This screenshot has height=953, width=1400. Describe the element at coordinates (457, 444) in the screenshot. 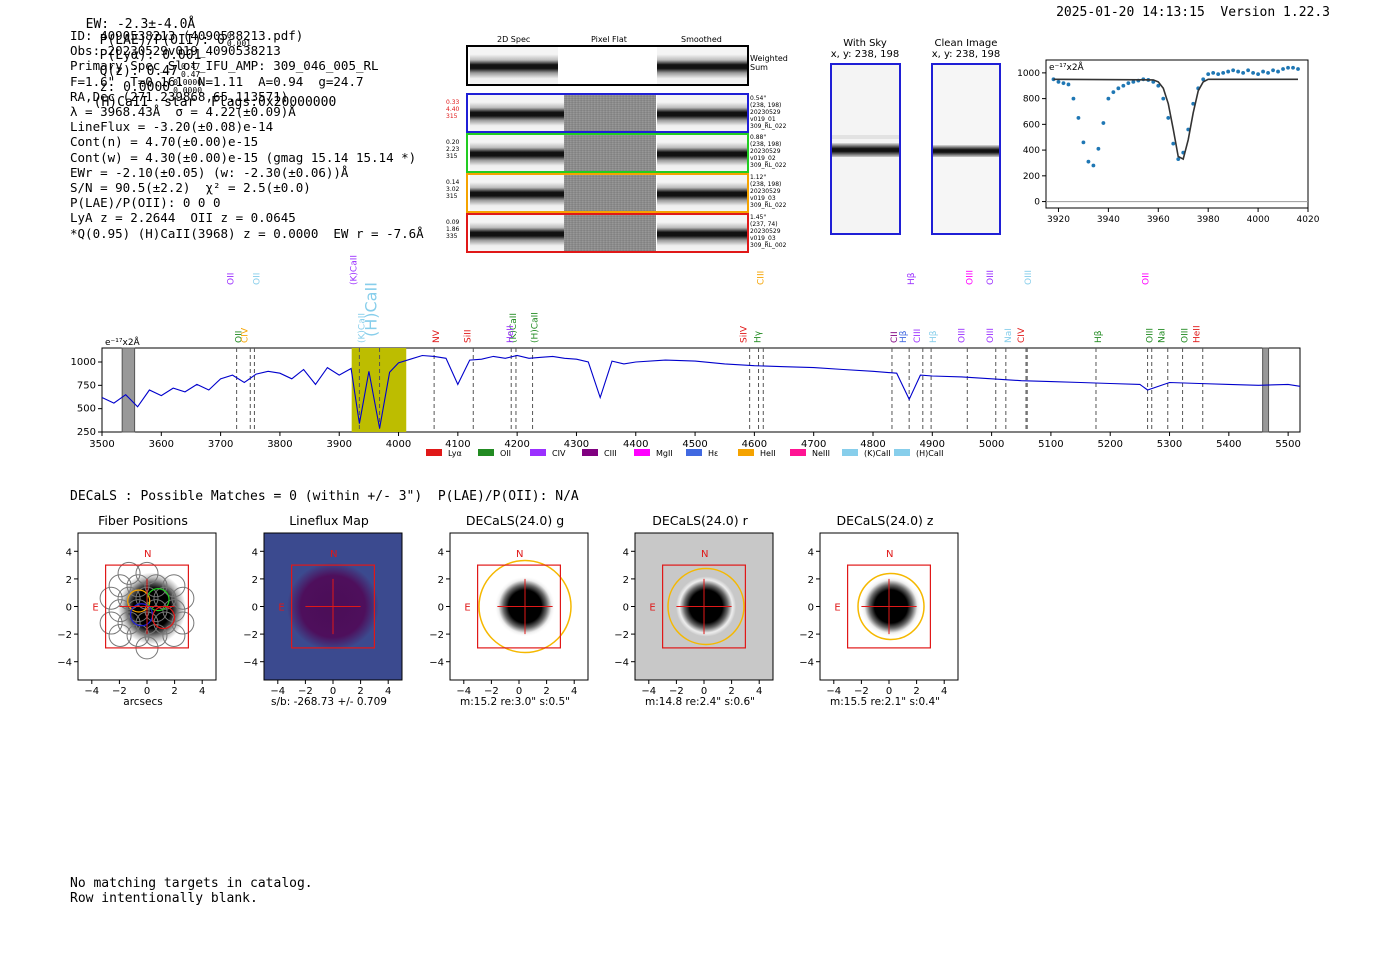

I see `spectrum-xtick-label: 4100` at that location.